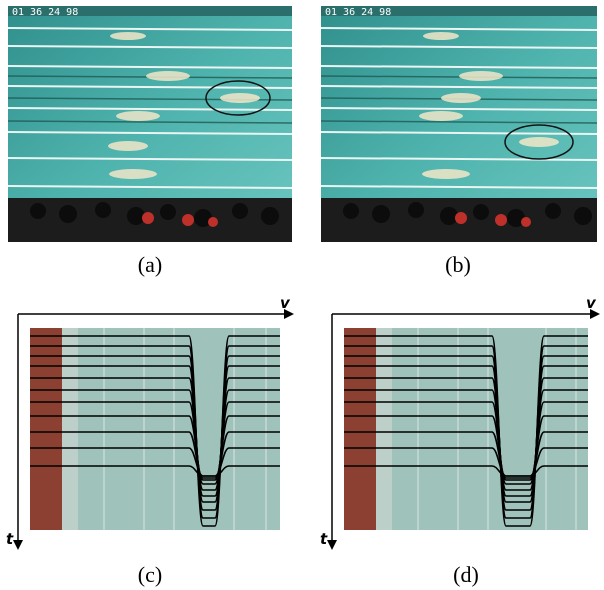  Describe the element at coordinates (45, 12) in the screenshot. I see `timecode-a: 01 36 24 98` at that location.